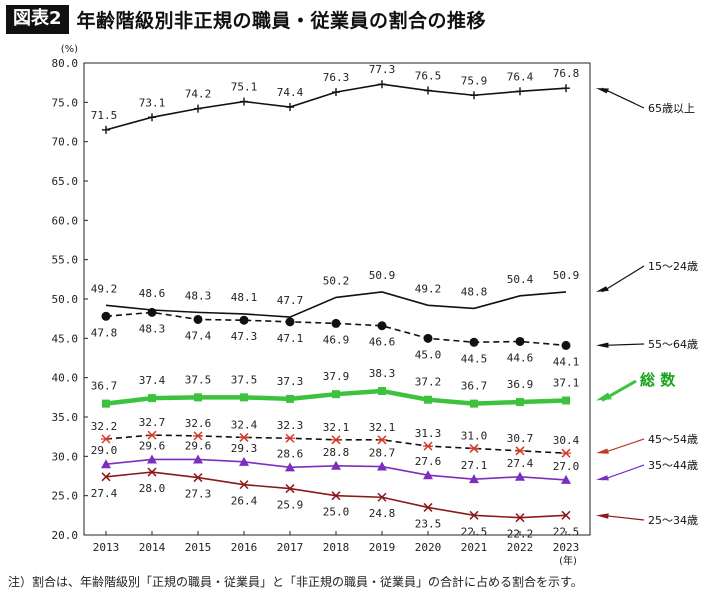 This screenshot has height=594, width=710. I want to click on data-label: 36.7, so click(474, 386).